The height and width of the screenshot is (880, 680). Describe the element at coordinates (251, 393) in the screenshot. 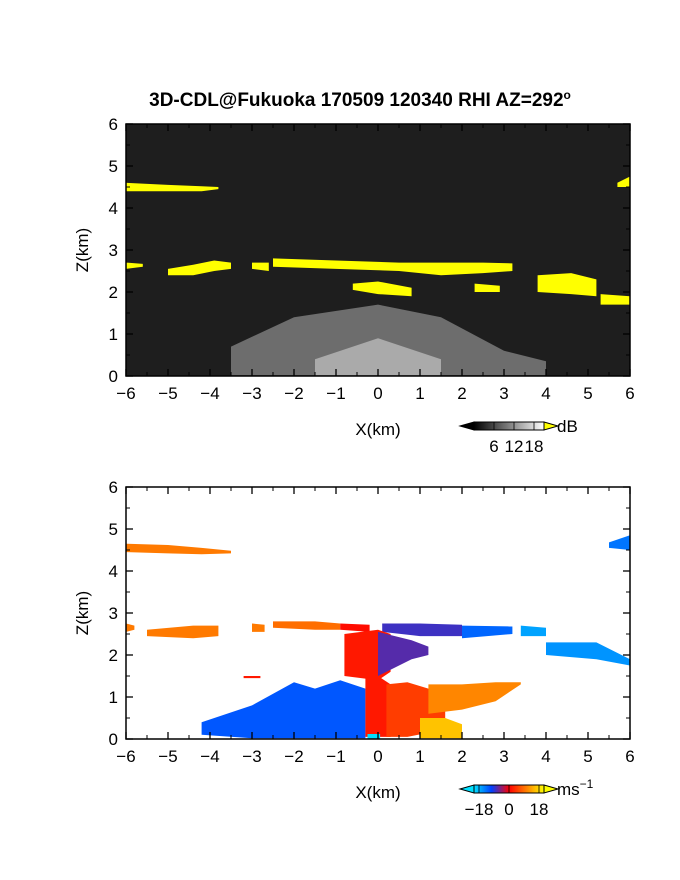

I see `top-xtick-label: −3` at that location.